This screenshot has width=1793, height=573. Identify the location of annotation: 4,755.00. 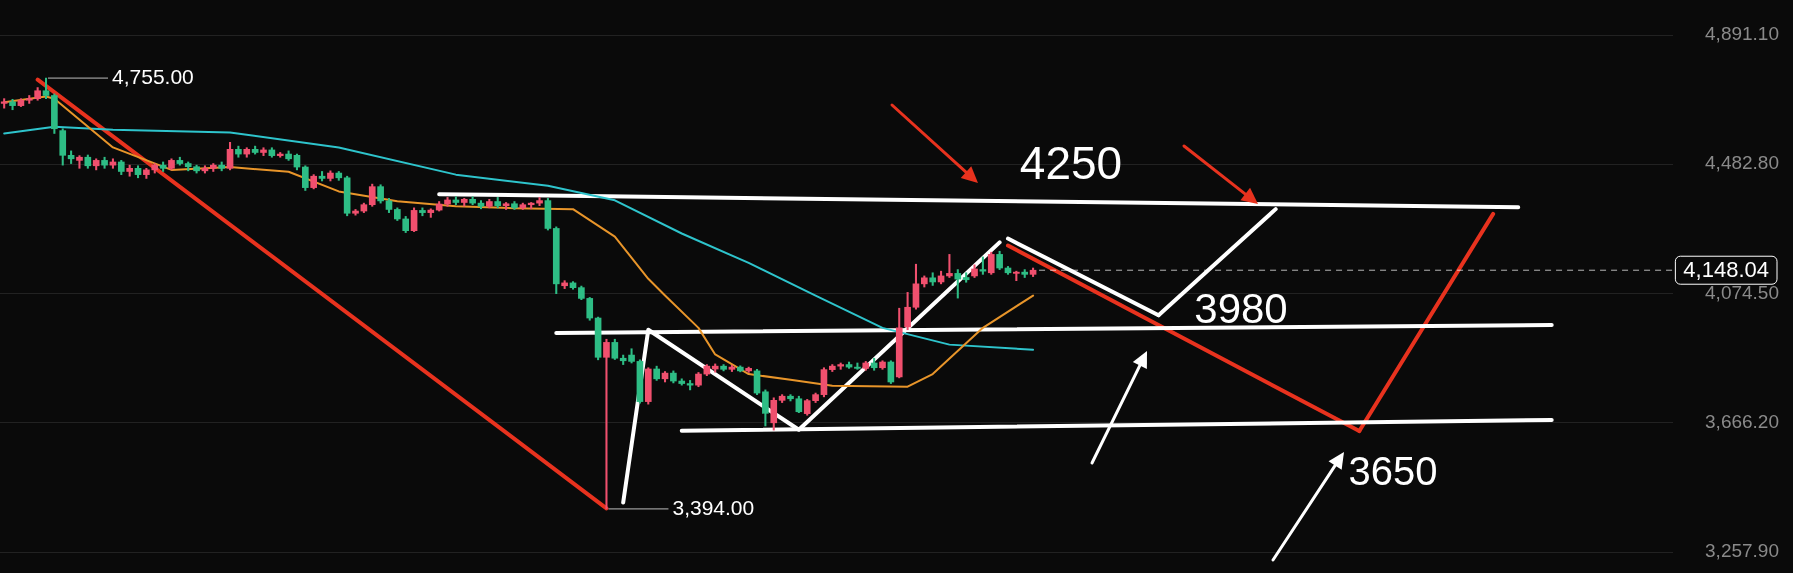
(153, 76).